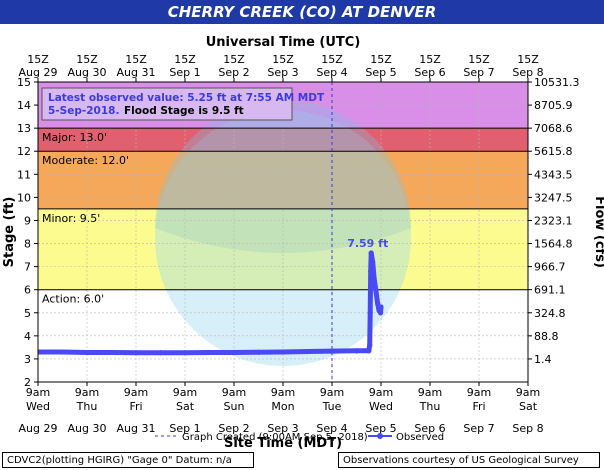  What do you see at coordinates (27, 290) in the screenshot?
I see `y-tick-label: 6` at bounding box center [27, 290].